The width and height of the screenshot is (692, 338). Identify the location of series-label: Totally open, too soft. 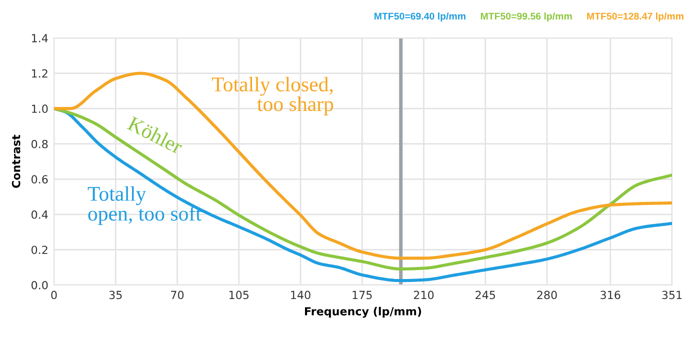
(145, 205).